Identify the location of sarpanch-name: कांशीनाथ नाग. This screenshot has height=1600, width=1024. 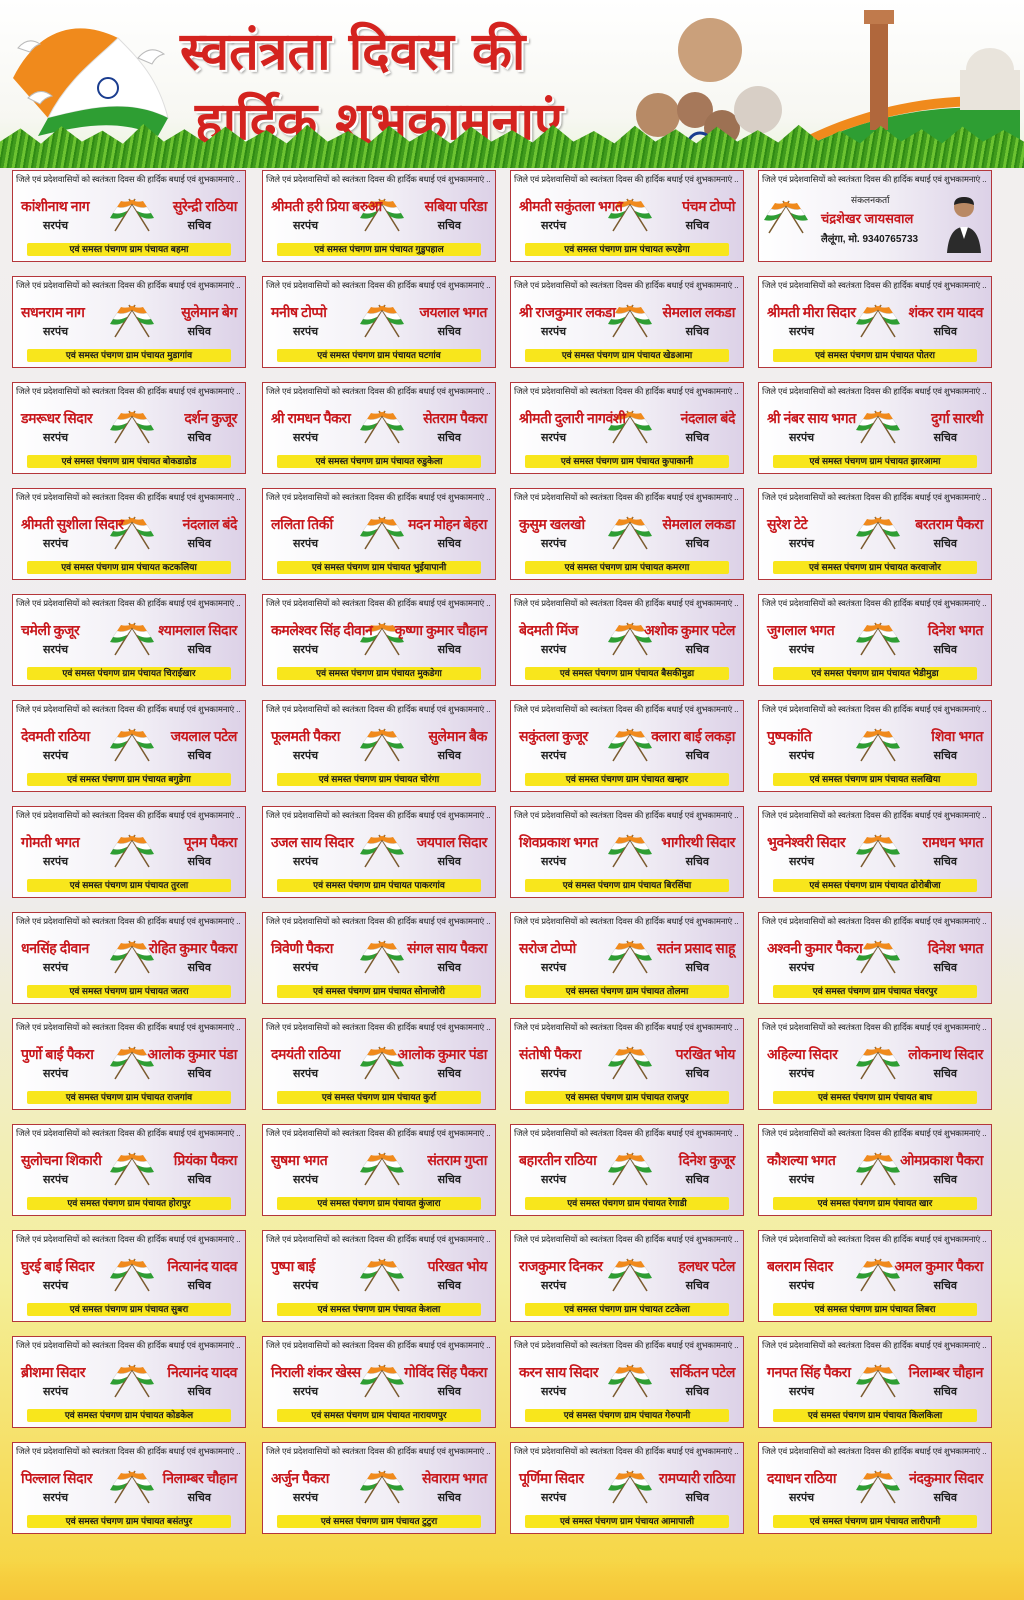
(55, 206).